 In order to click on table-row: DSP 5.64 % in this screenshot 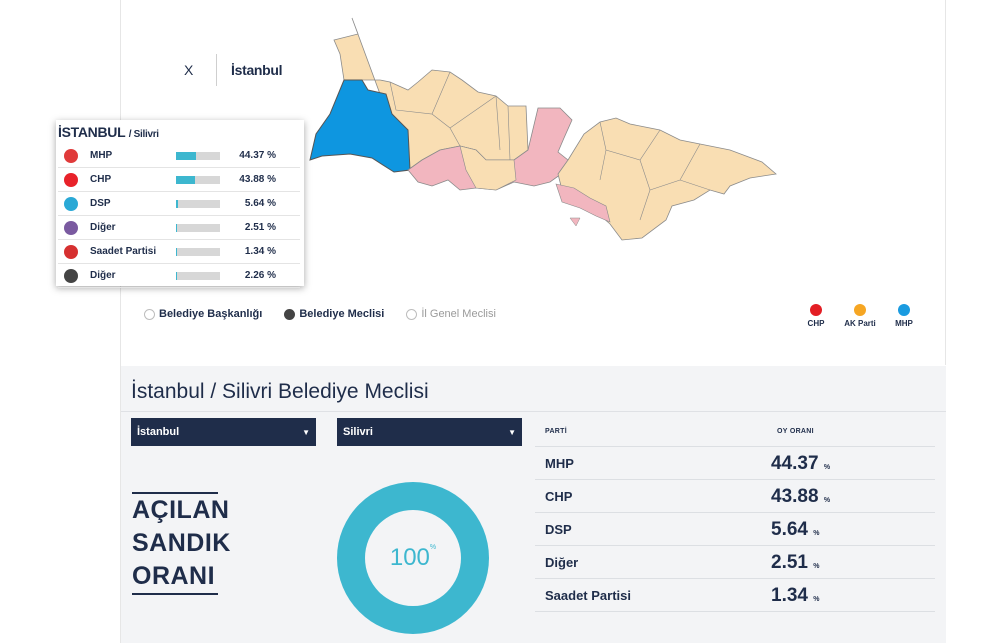, I will do `click(740, 529)`.